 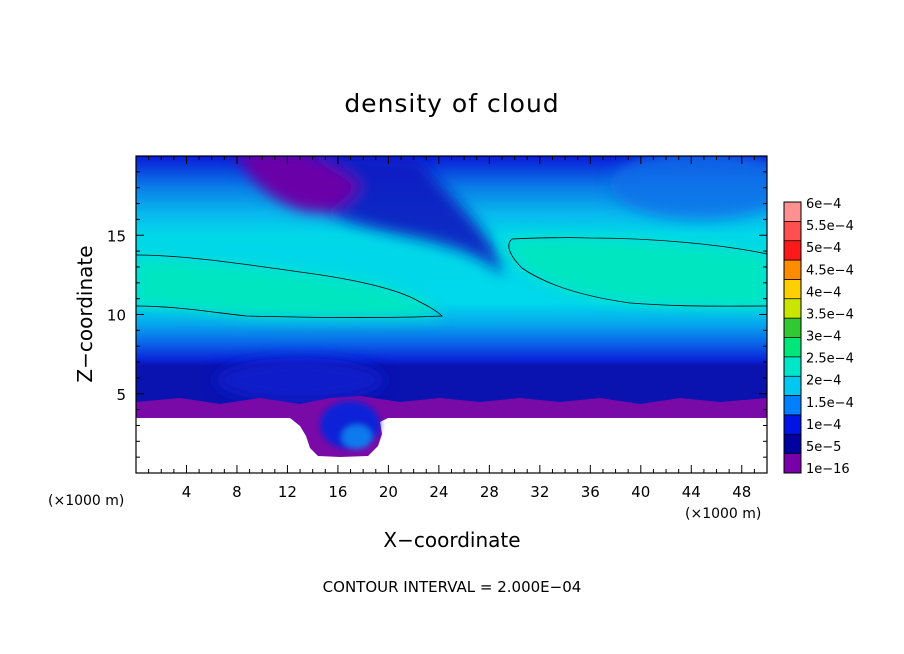 What do you see at coordinates (116, 236) in the screenshot?
I see `y-tick-label: 15` at bounding box center [116, 236].